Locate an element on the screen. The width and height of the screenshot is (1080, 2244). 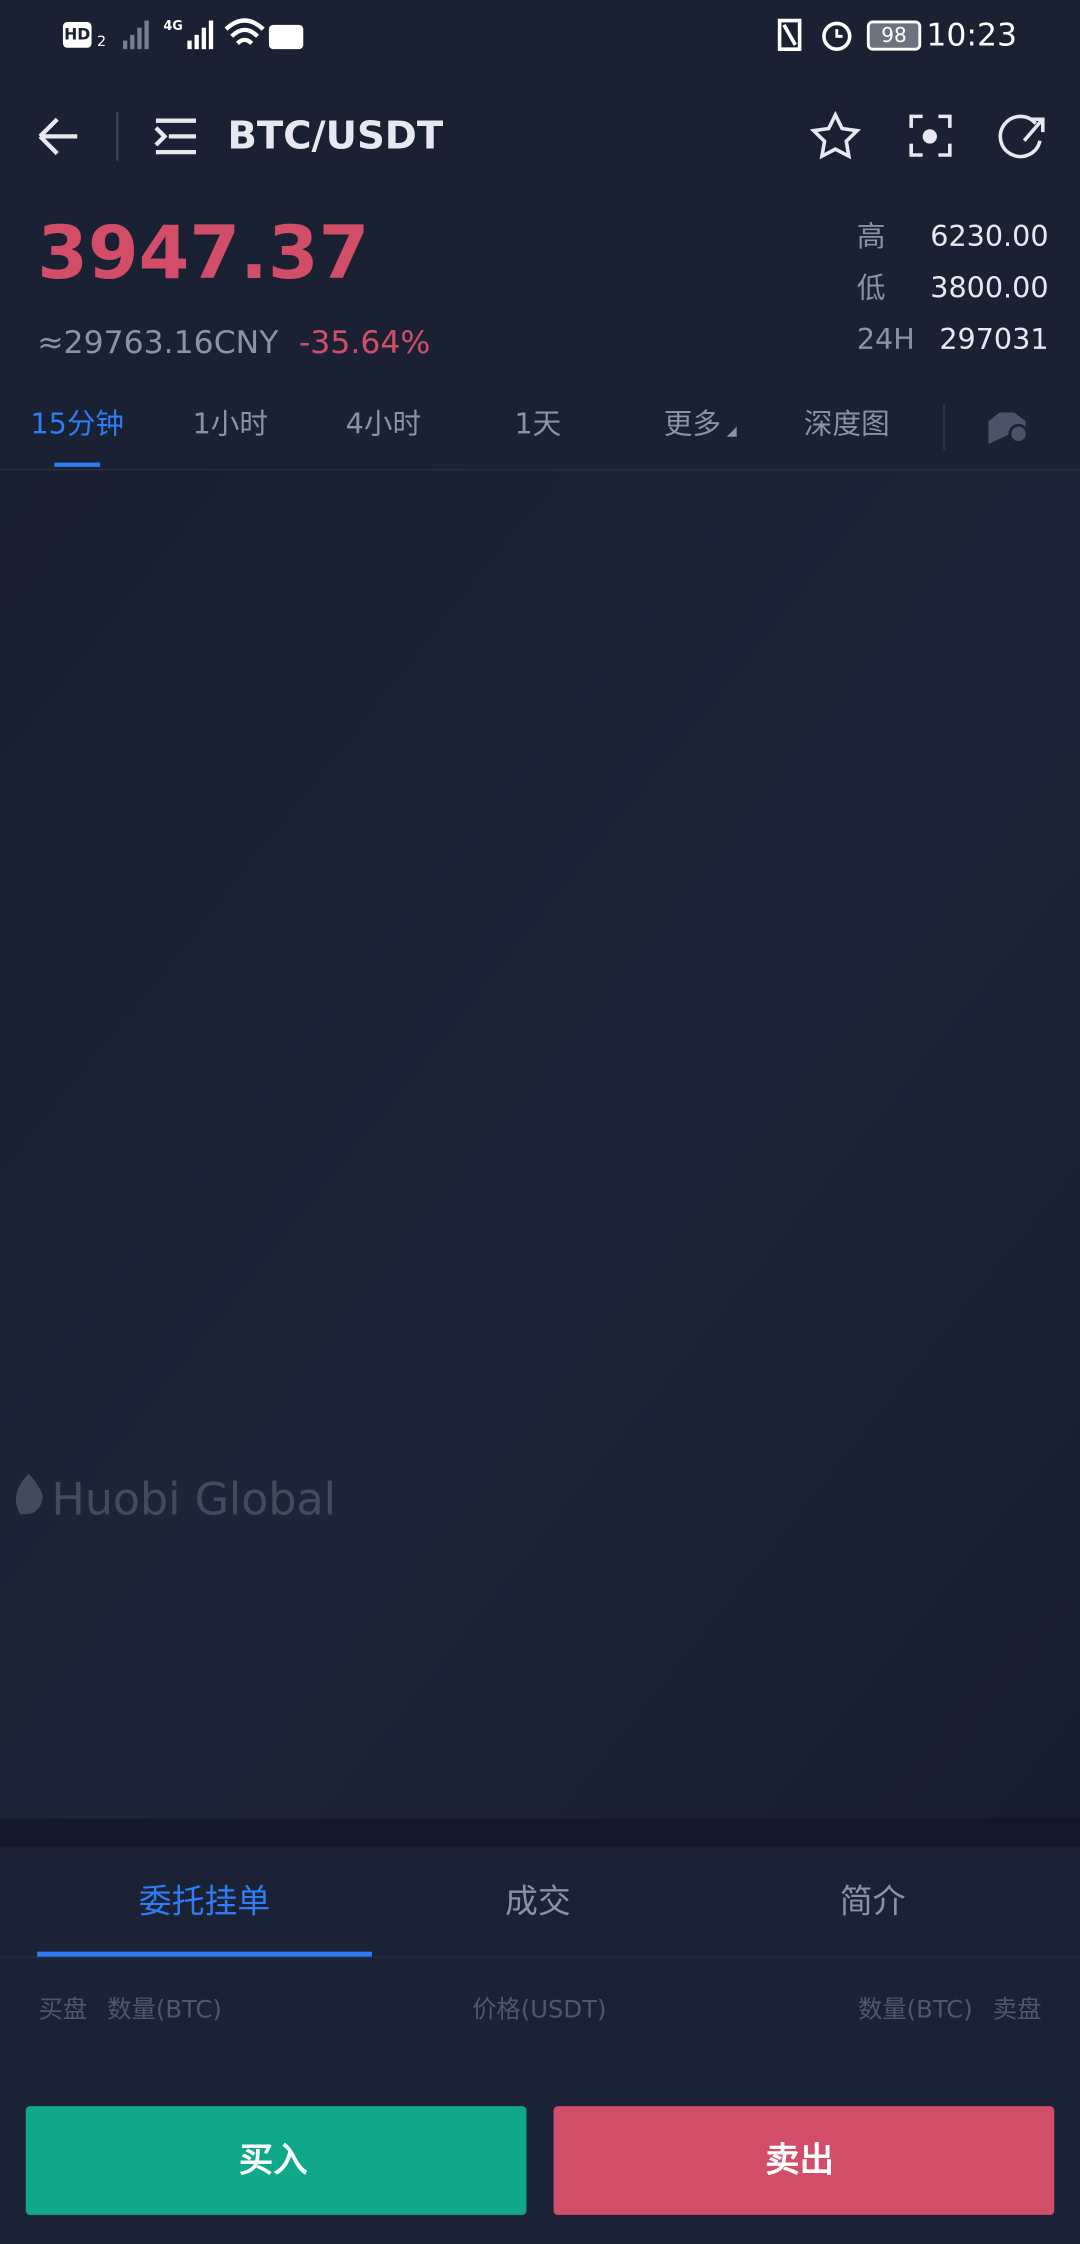
menu-button is located at coordinates (175, 136).